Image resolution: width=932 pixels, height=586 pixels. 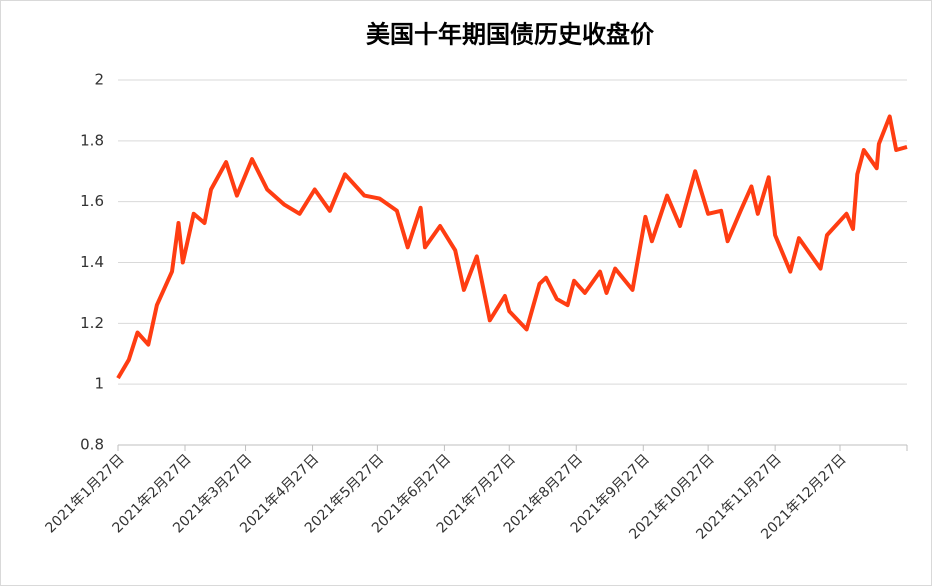 What do you see at coordinates (92, 445) in the screenshot?
I see `y-tick-label: 0.8` at bounding box center [92, 445].